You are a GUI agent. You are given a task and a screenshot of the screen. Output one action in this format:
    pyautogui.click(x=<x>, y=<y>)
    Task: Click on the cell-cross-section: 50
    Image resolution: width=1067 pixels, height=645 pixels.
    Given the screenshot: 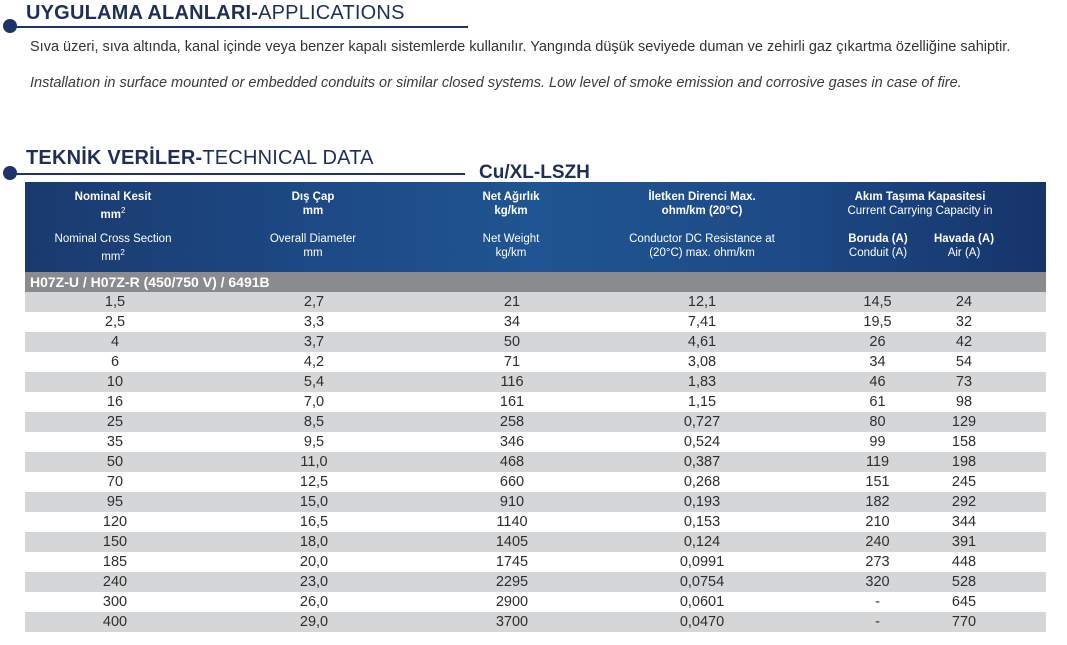 What is the action you would take?
    pyautogui.click(x=115, y=462)
    